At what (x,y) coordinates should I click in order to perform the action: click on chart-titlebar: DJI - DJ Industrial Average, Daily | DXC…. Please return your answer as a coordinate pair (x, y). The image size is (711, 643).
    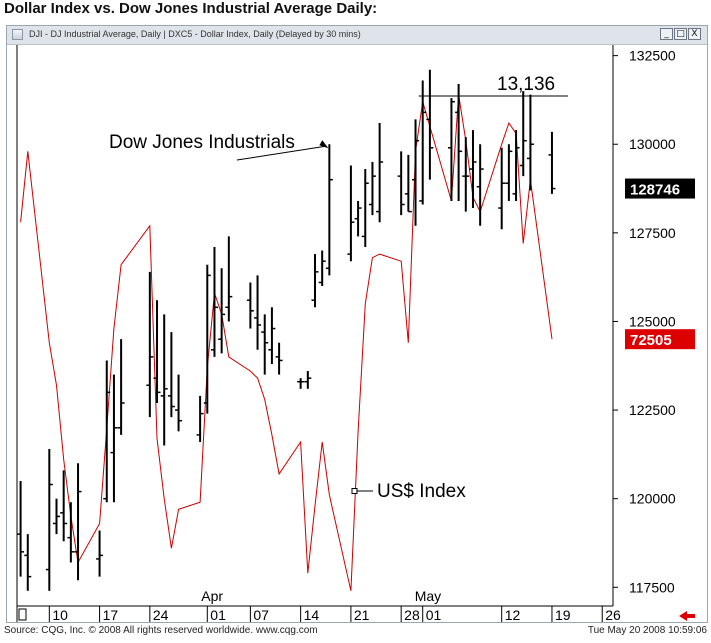
    Looking at the image, I should click on (357, 35).